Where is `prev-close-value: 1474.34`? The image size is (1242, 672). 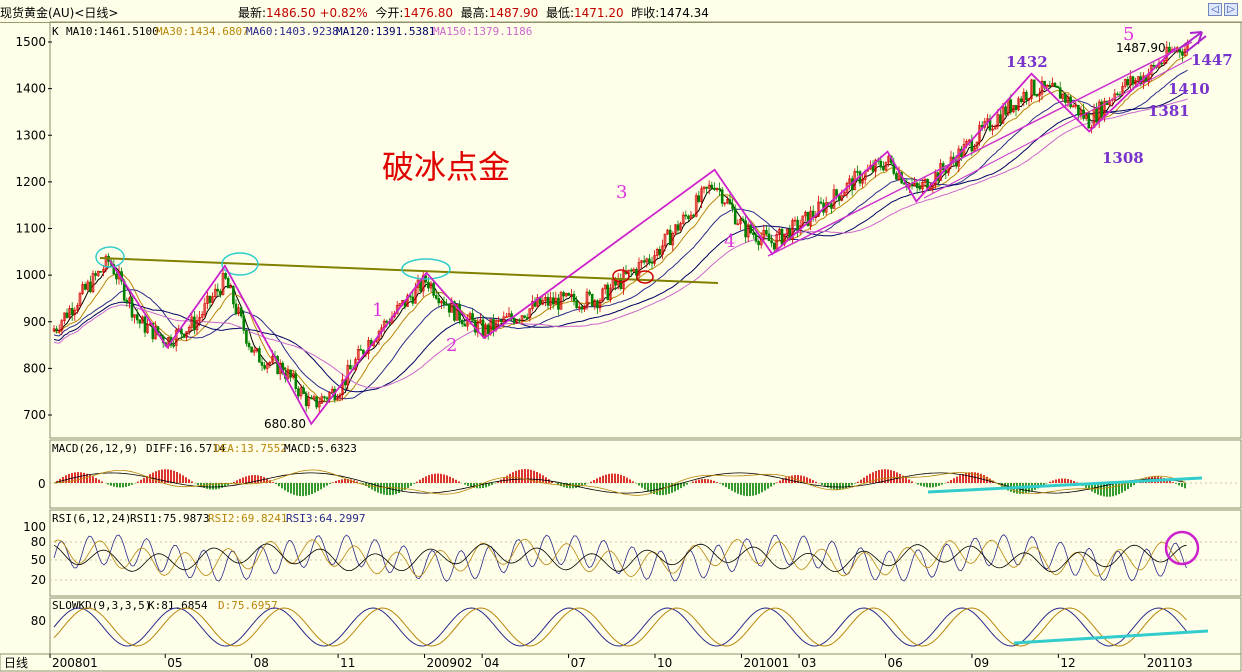
prev-close-value: 1474.34 is located at coordinates (684, 13).